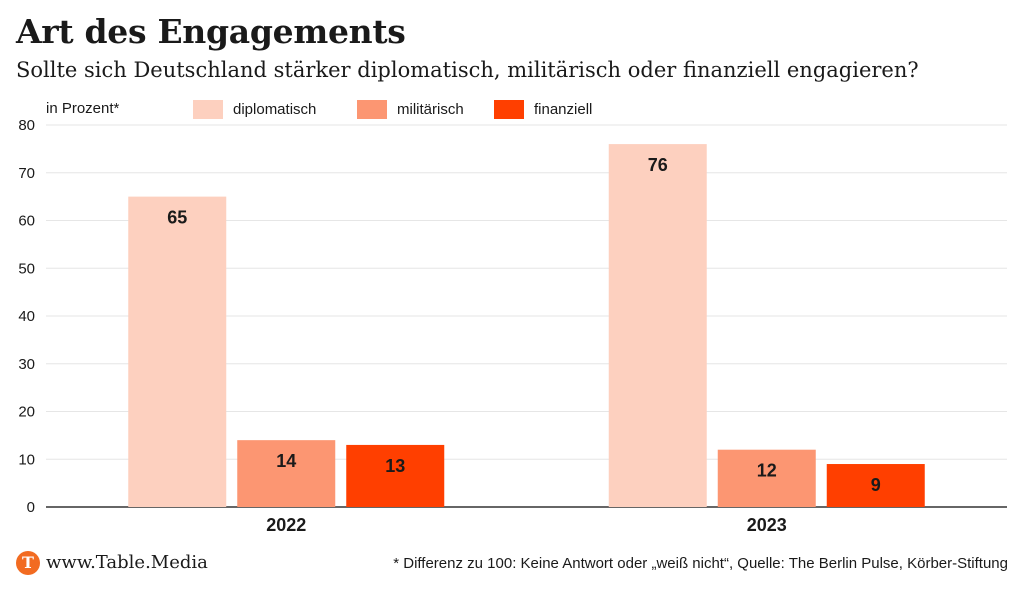 The image size is (1024, 590). I want to click on legend-swatch-diplomatisch, so click(208, 109).